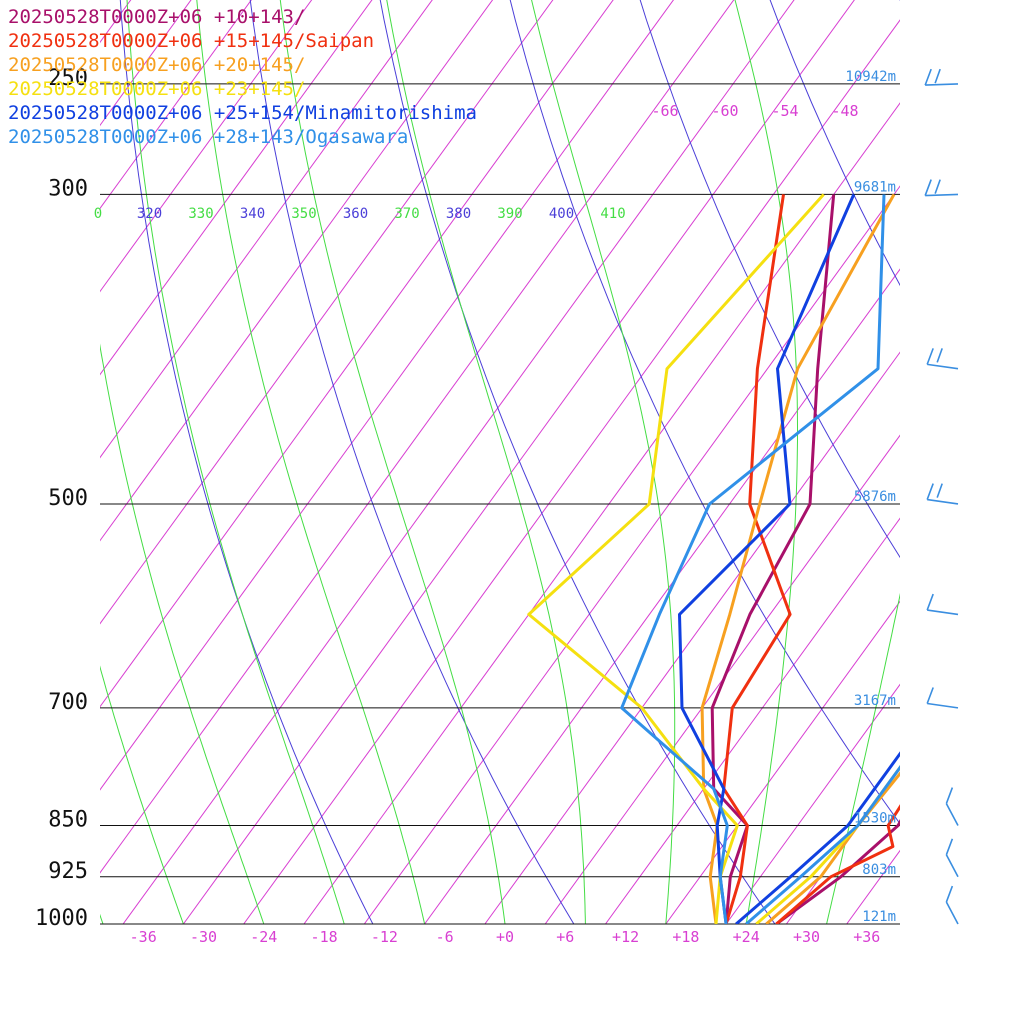 The image size is (1024, 1024). Describe the element at coordinates (98, 214) in the screenshot. I see `theta-label: 0` at that location.